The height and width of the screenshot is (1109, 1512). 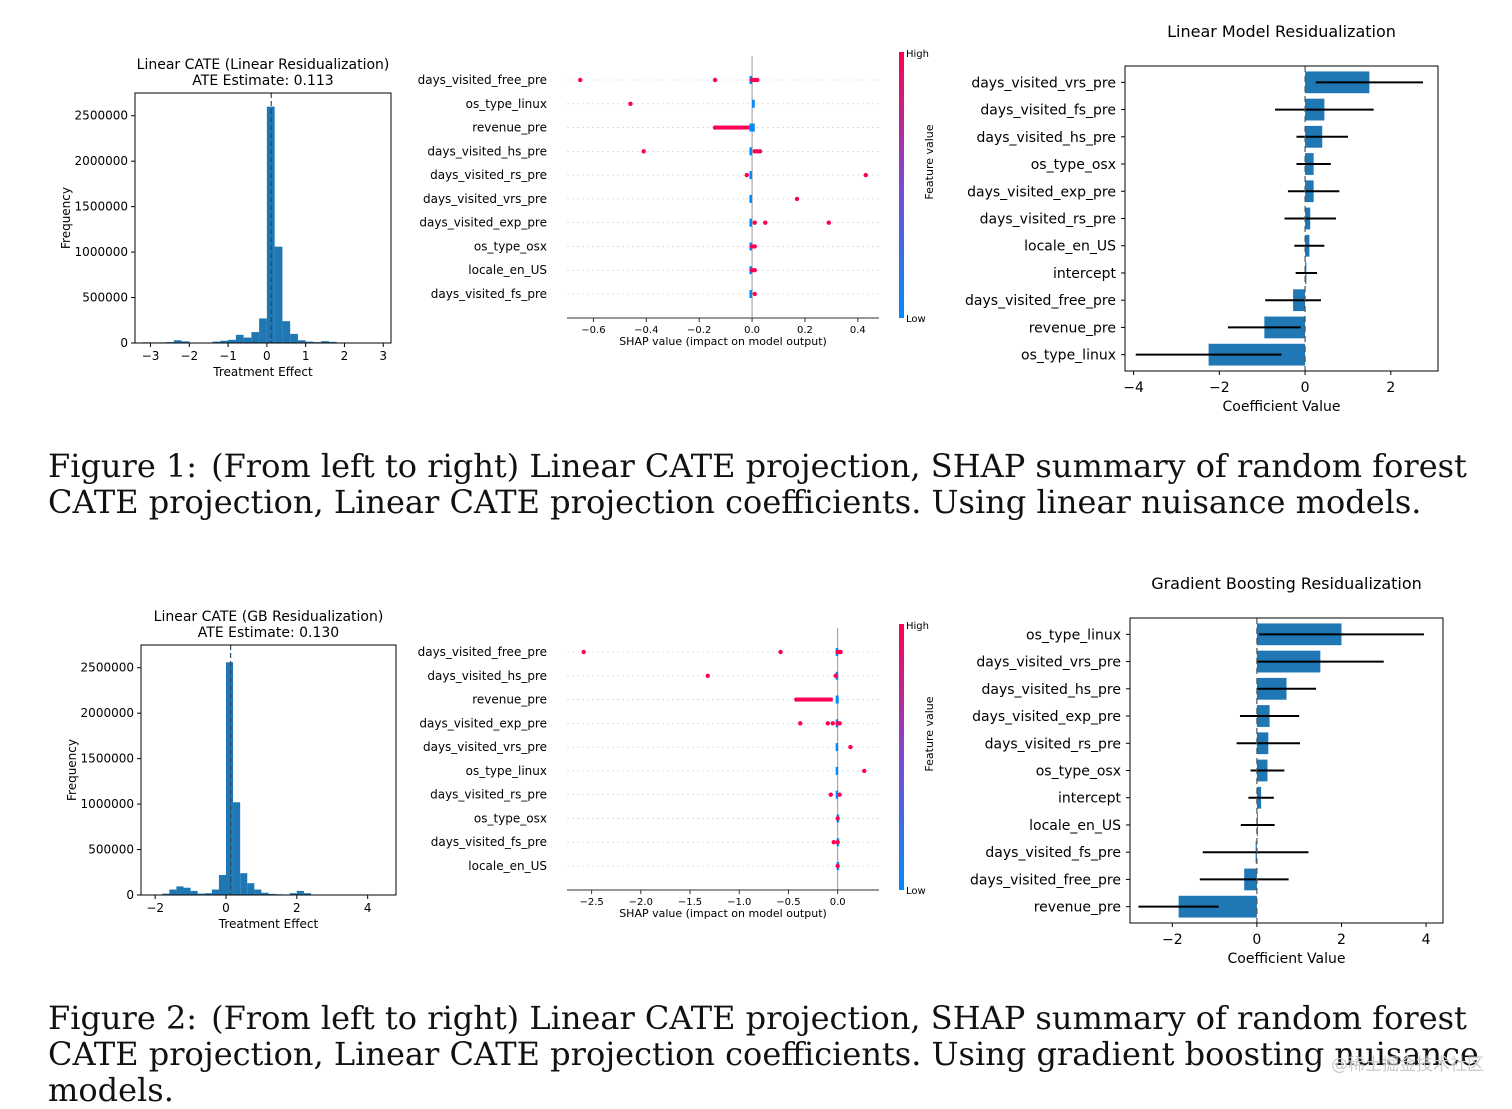 I want to click on fig1-shap-colorbar, so click(x=901, y=185).